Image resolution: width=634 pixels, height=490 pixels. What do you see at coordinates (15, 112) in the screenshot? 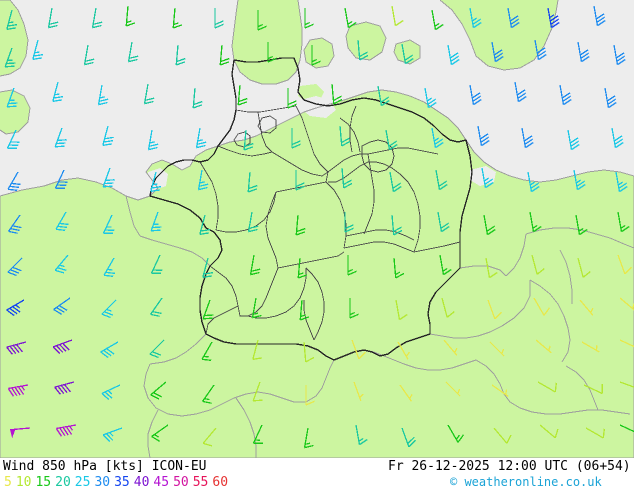
I see `coast-england-south` at bounding box center [15, 112].